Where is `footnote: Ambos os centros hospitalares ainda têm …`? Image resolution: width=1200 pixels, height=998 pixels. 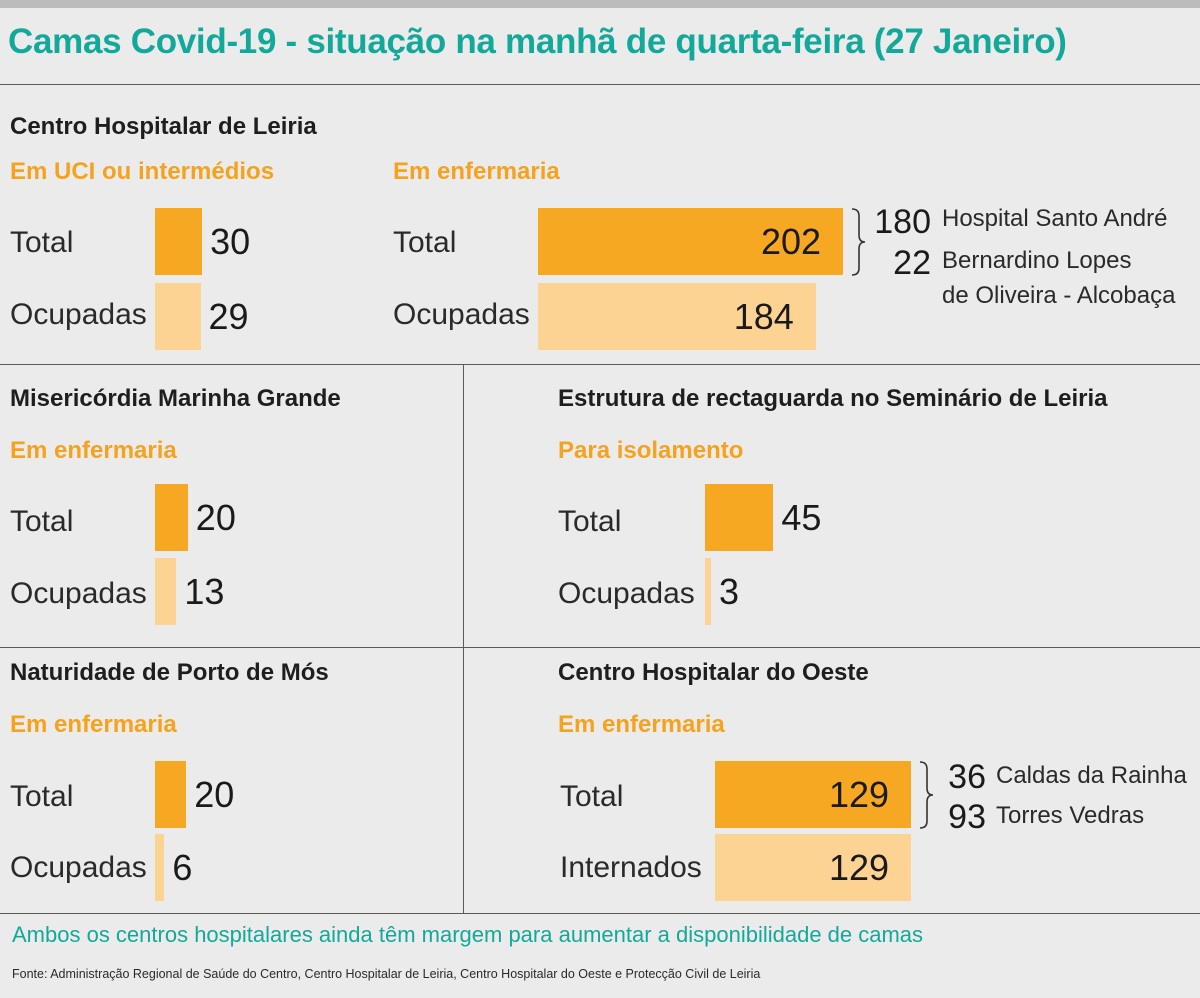 footnote: Ambos os centros hospitalares ainda têm … is located at coordinates (468, 934).